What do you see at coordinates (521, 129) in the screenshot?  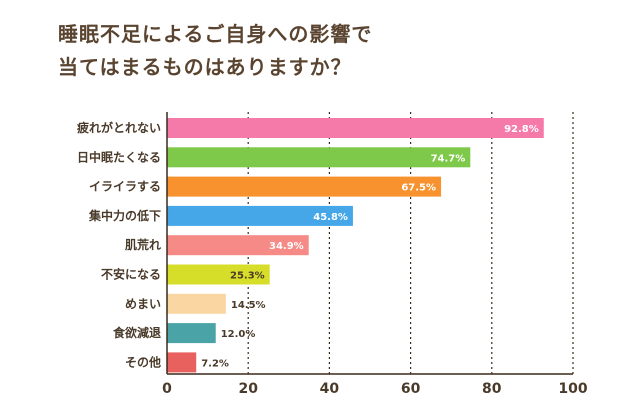 I see `value-label-0: 92.8%` at bounding box center [521, 129].